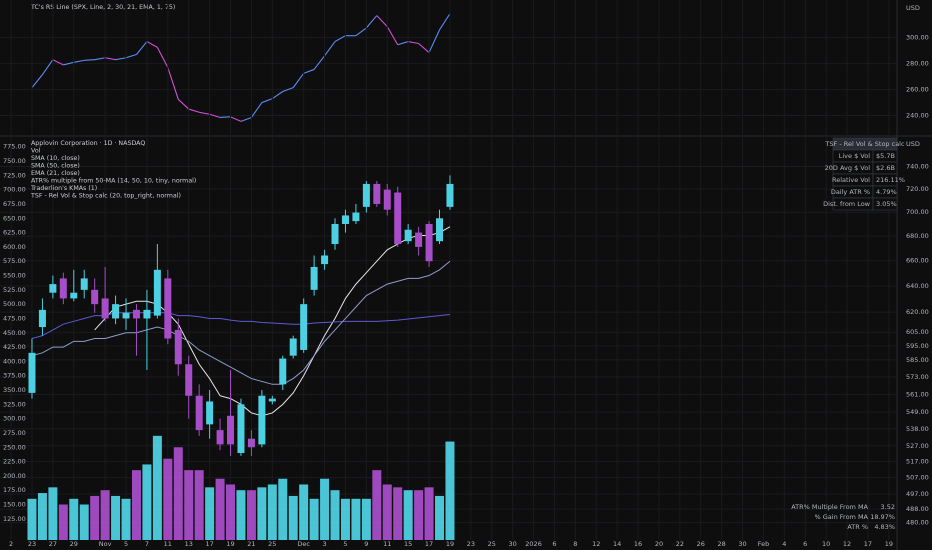 Image resolution: width=932 pixels, height=550 pixels. What do you see at coordinates (366, 544) in the screenshot?
I see `x-tick-label: 9` at bounding box center [366, 544].